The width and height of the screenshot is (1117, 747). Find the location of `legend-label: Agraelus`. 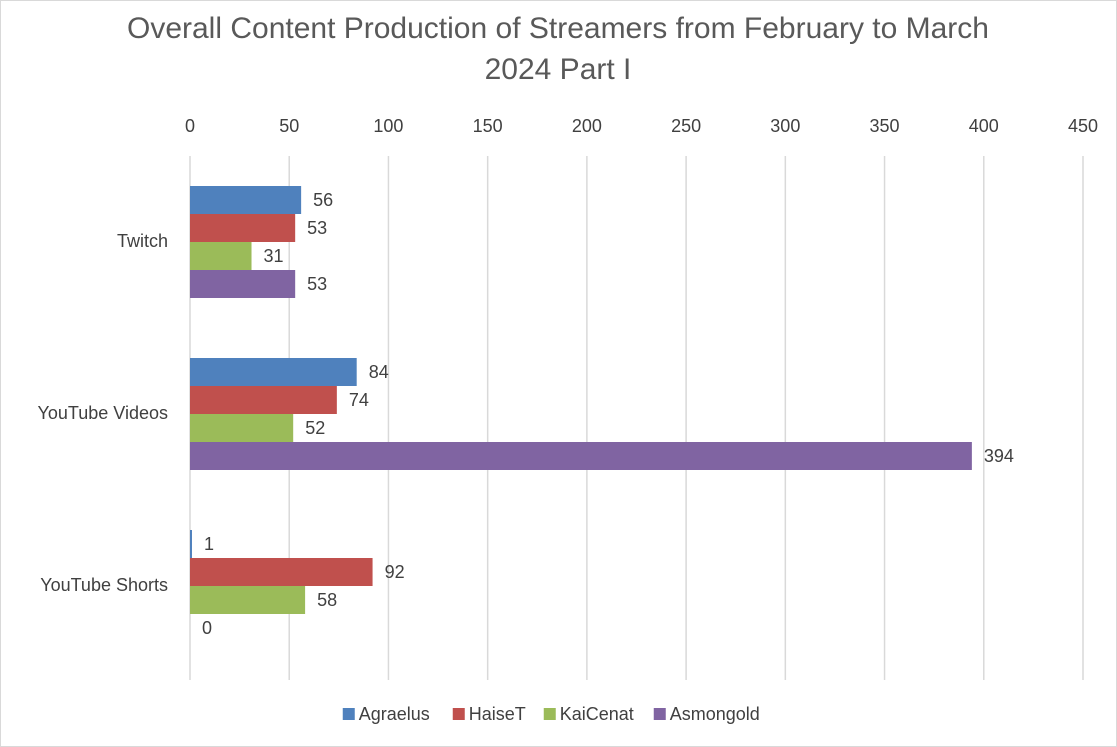

legend-label: Agraelus is located at coordinates (394, 714).